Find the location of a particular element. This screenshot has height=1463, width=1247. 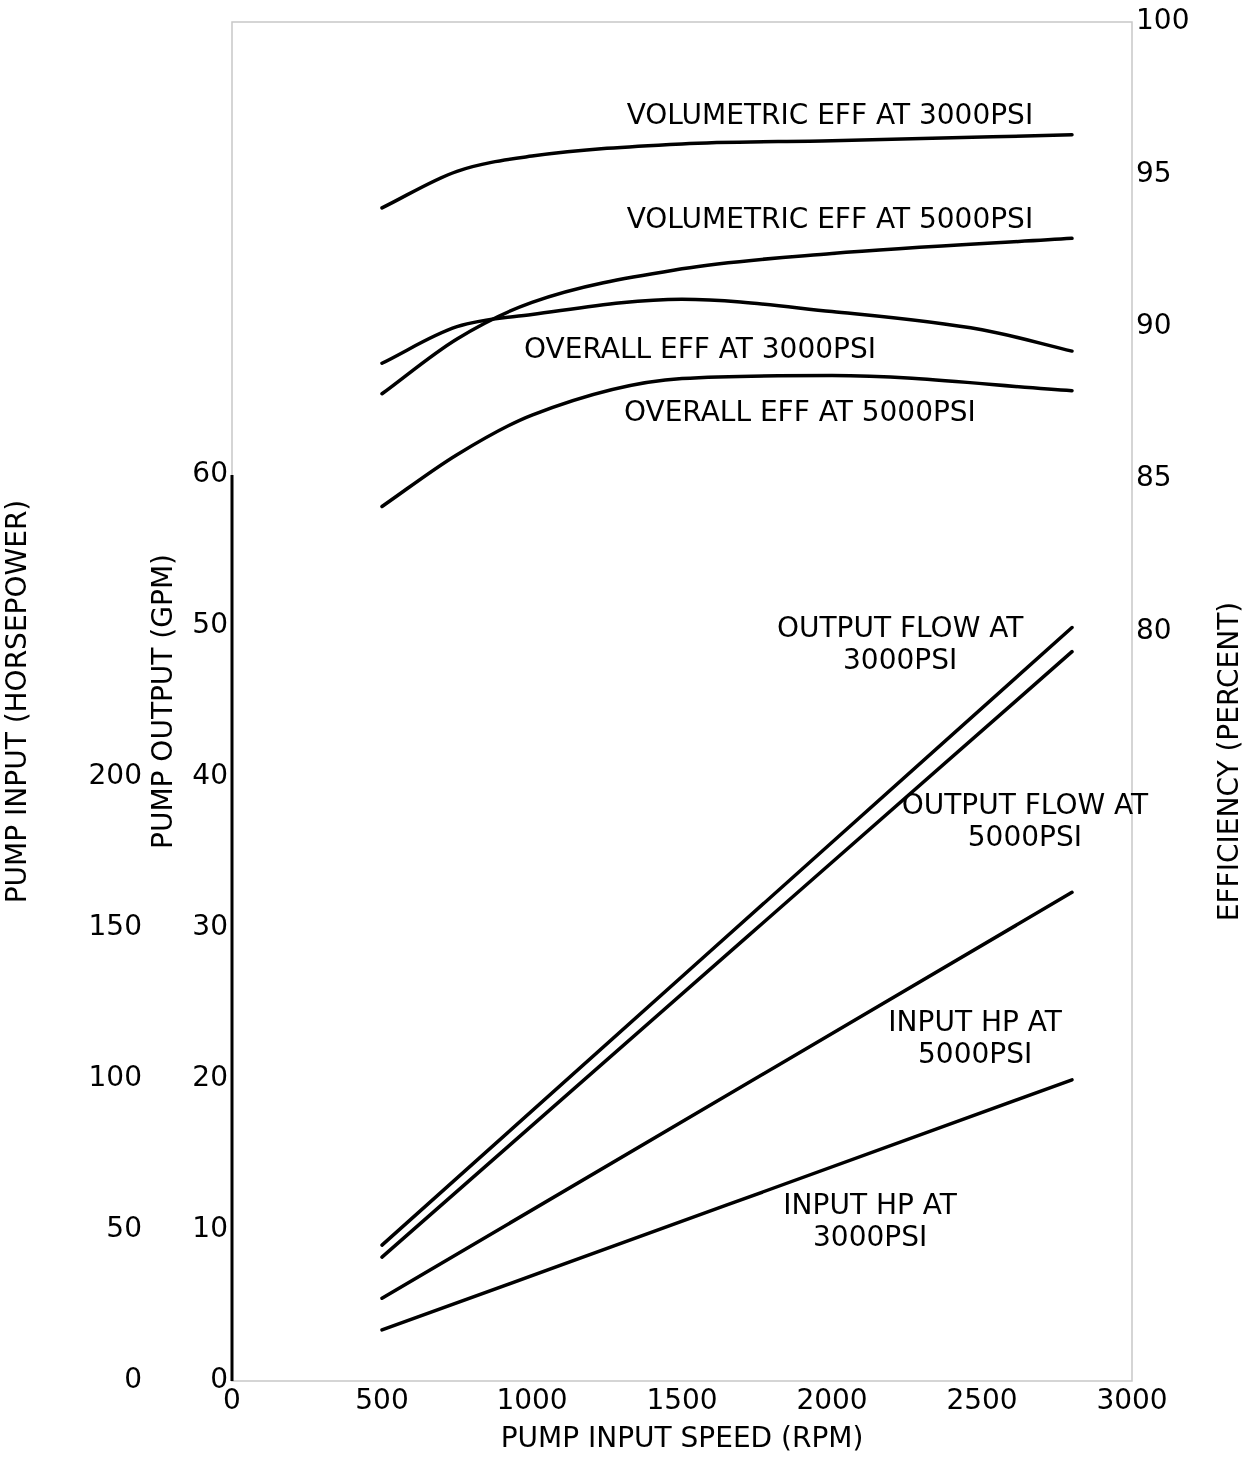

y2-tick-label: 85 is located at coordinates (1154, 477).